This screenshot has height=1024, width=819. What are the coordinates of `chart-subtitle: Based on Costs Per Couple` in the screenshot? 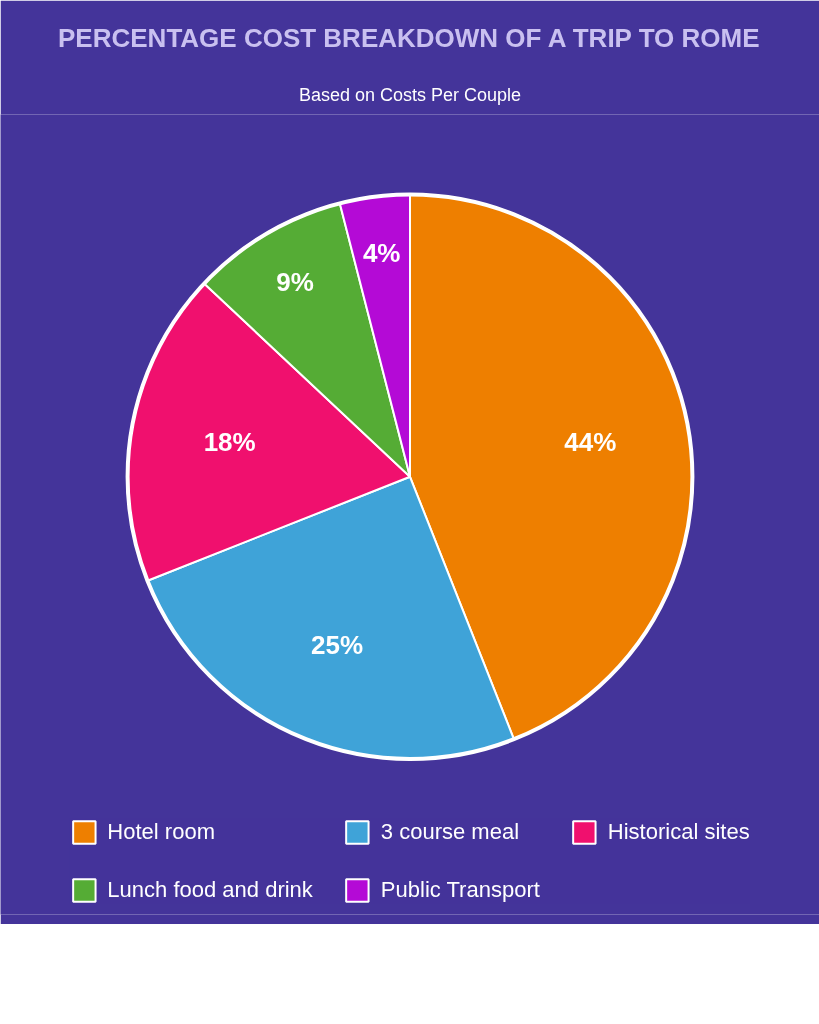 It's located at (410, 94).